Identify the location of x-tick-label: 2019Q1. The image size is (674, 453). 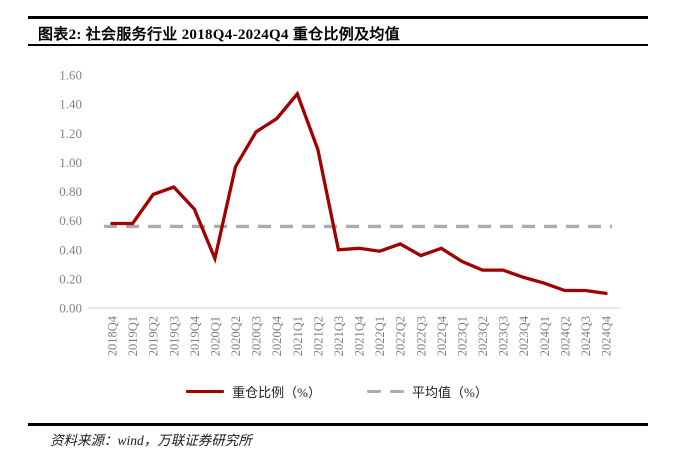
(133, 336).